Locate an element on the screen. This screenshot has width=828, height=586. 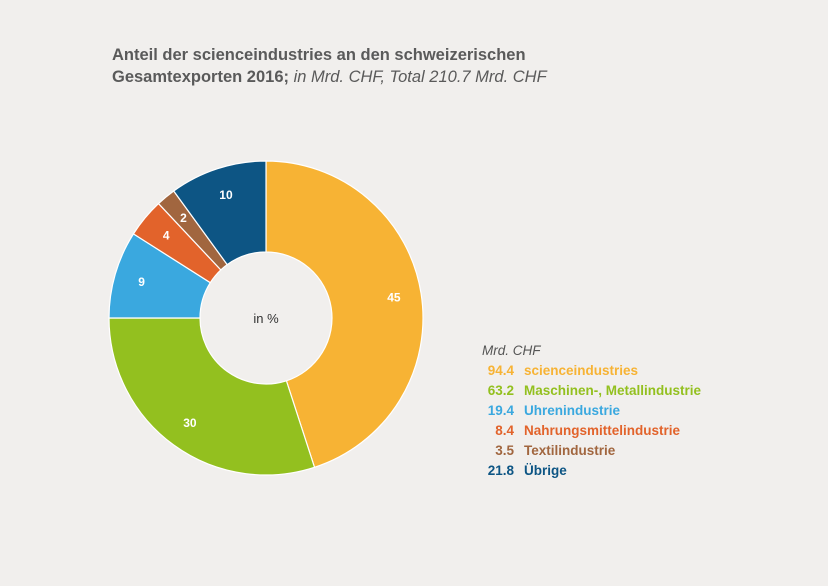
legend-label-2: Uhrenindustrie is located at coordinates (572, 410).